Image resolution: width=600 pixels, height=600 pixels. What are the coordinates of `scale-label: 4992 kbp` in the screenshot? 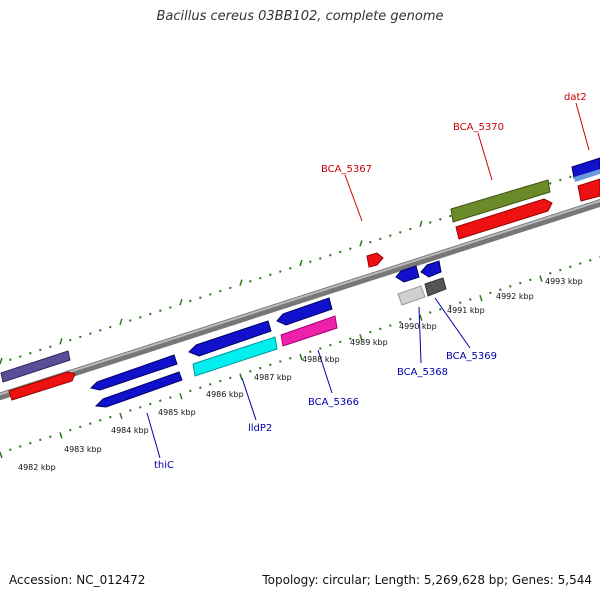 It's located at (515, 296).